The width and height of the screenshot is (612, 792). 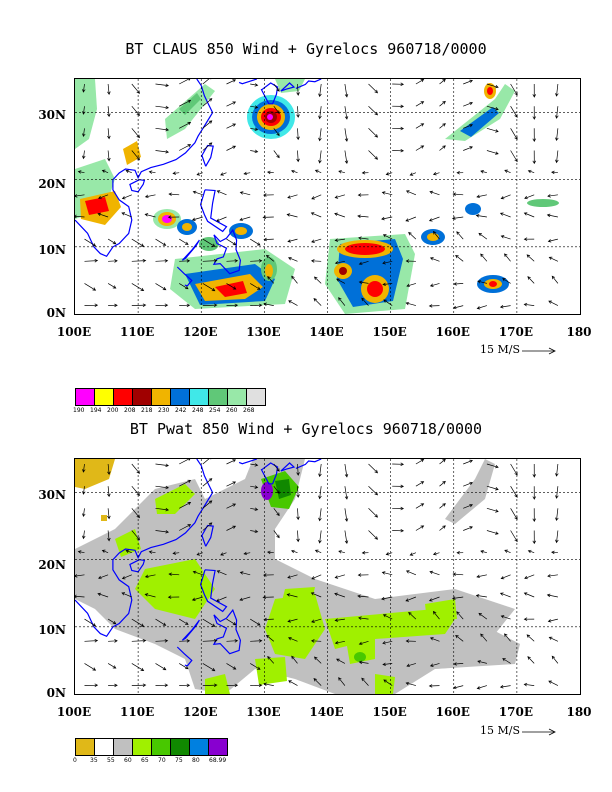 I want to click on p1-ylab-0n: 0N, so click(x=56, y=313).